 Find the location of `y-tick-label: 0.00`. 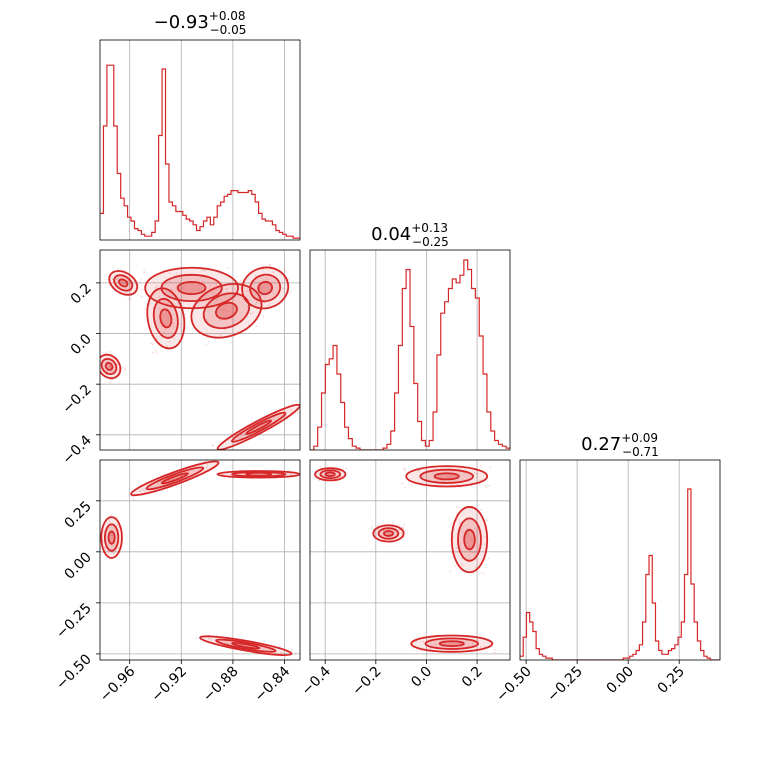

y-tick-label: 0.00 is located at coordinates (77, 565).